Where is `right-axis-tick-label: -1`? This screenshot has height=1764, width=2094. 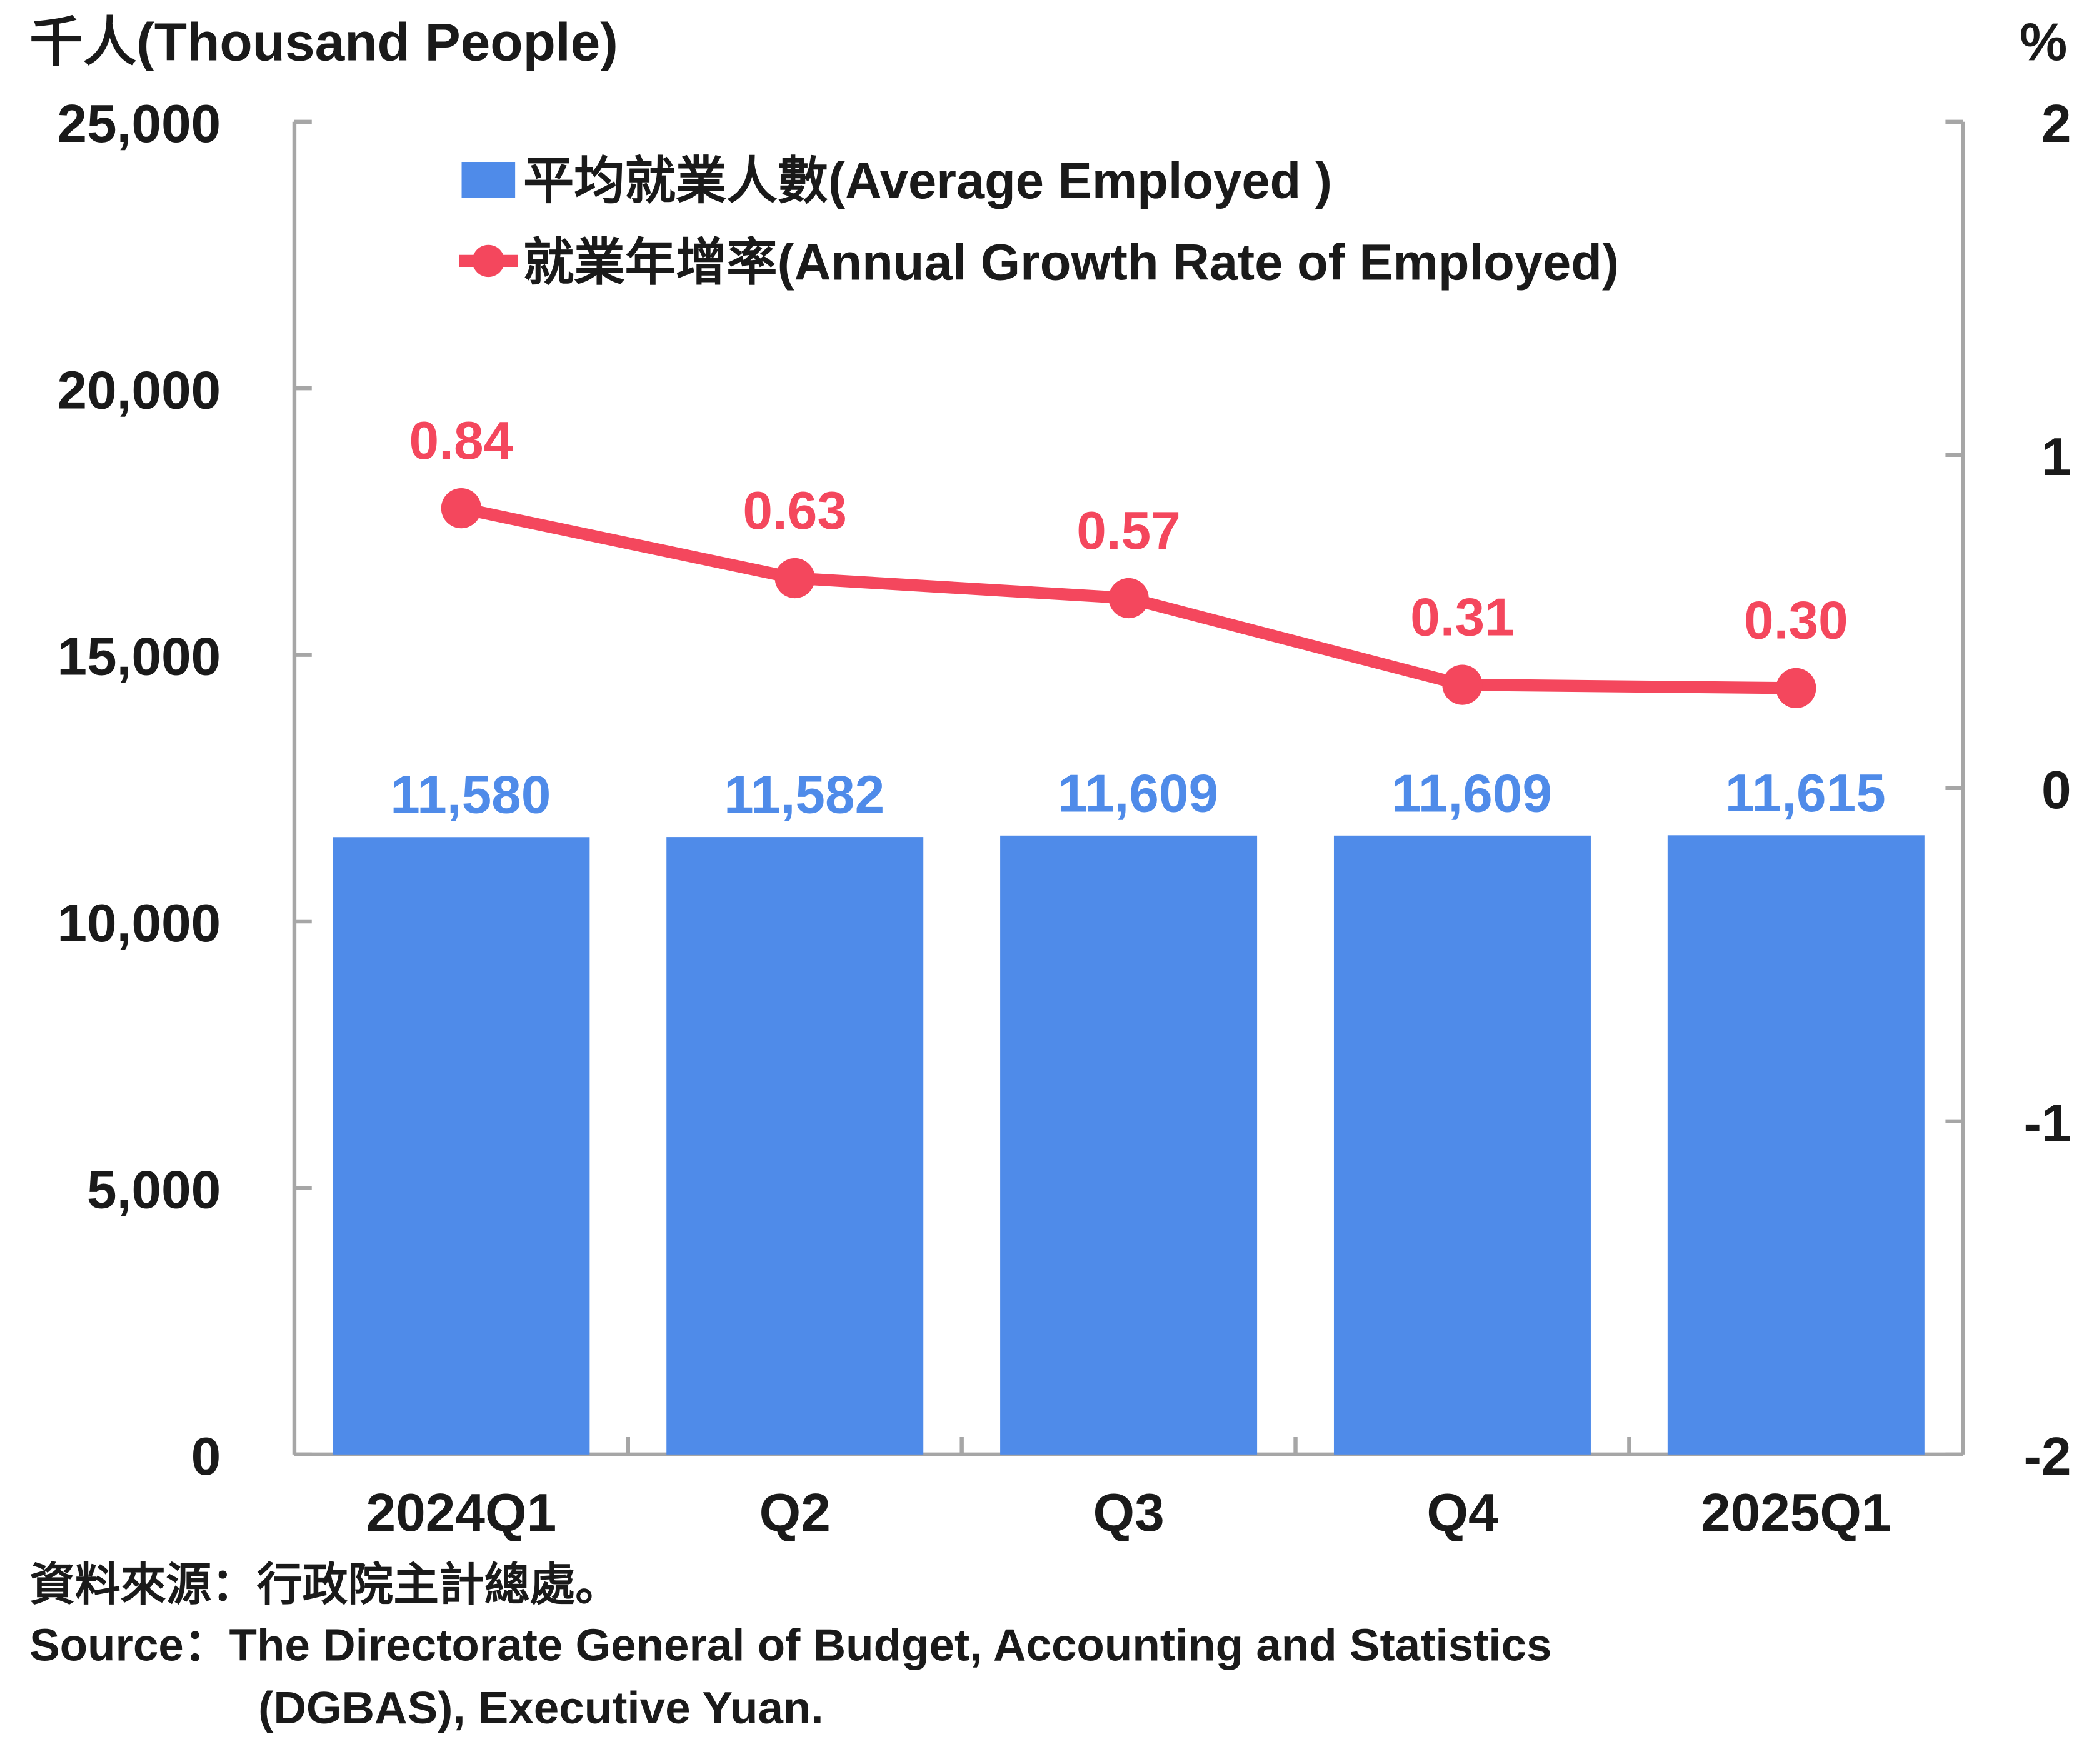
right-axis-tick-label: -1 is located at coordinates (2047, 1123).